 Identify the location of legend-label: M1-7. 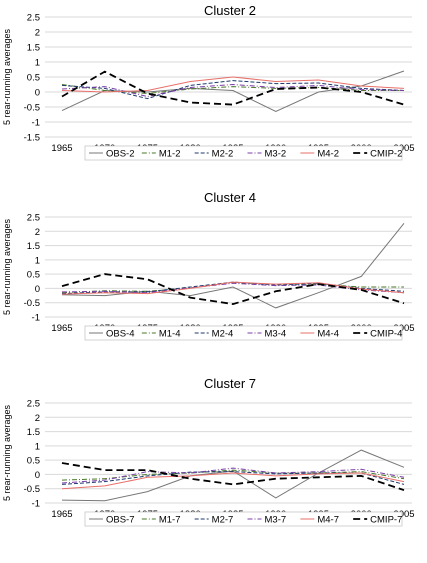
(170, 520).